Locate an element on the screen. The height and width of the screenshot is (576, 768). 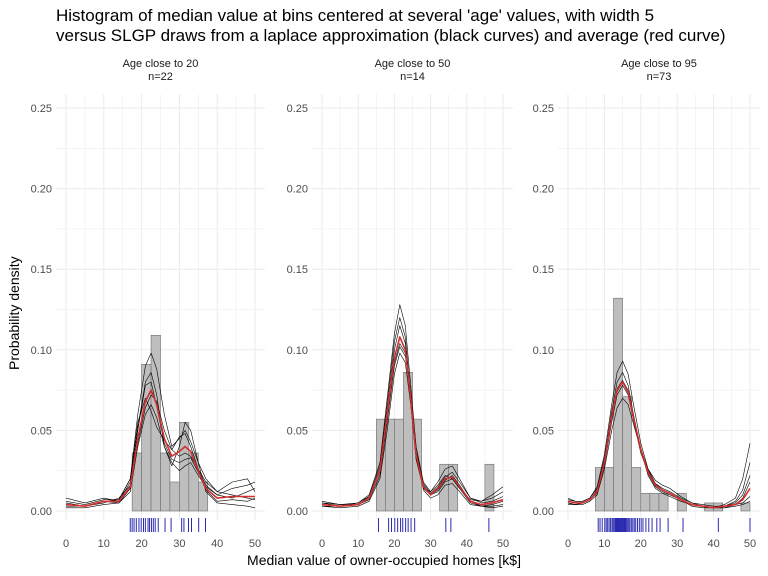
strip-label-line-2: n=22 is located at coordinates (160, 77).